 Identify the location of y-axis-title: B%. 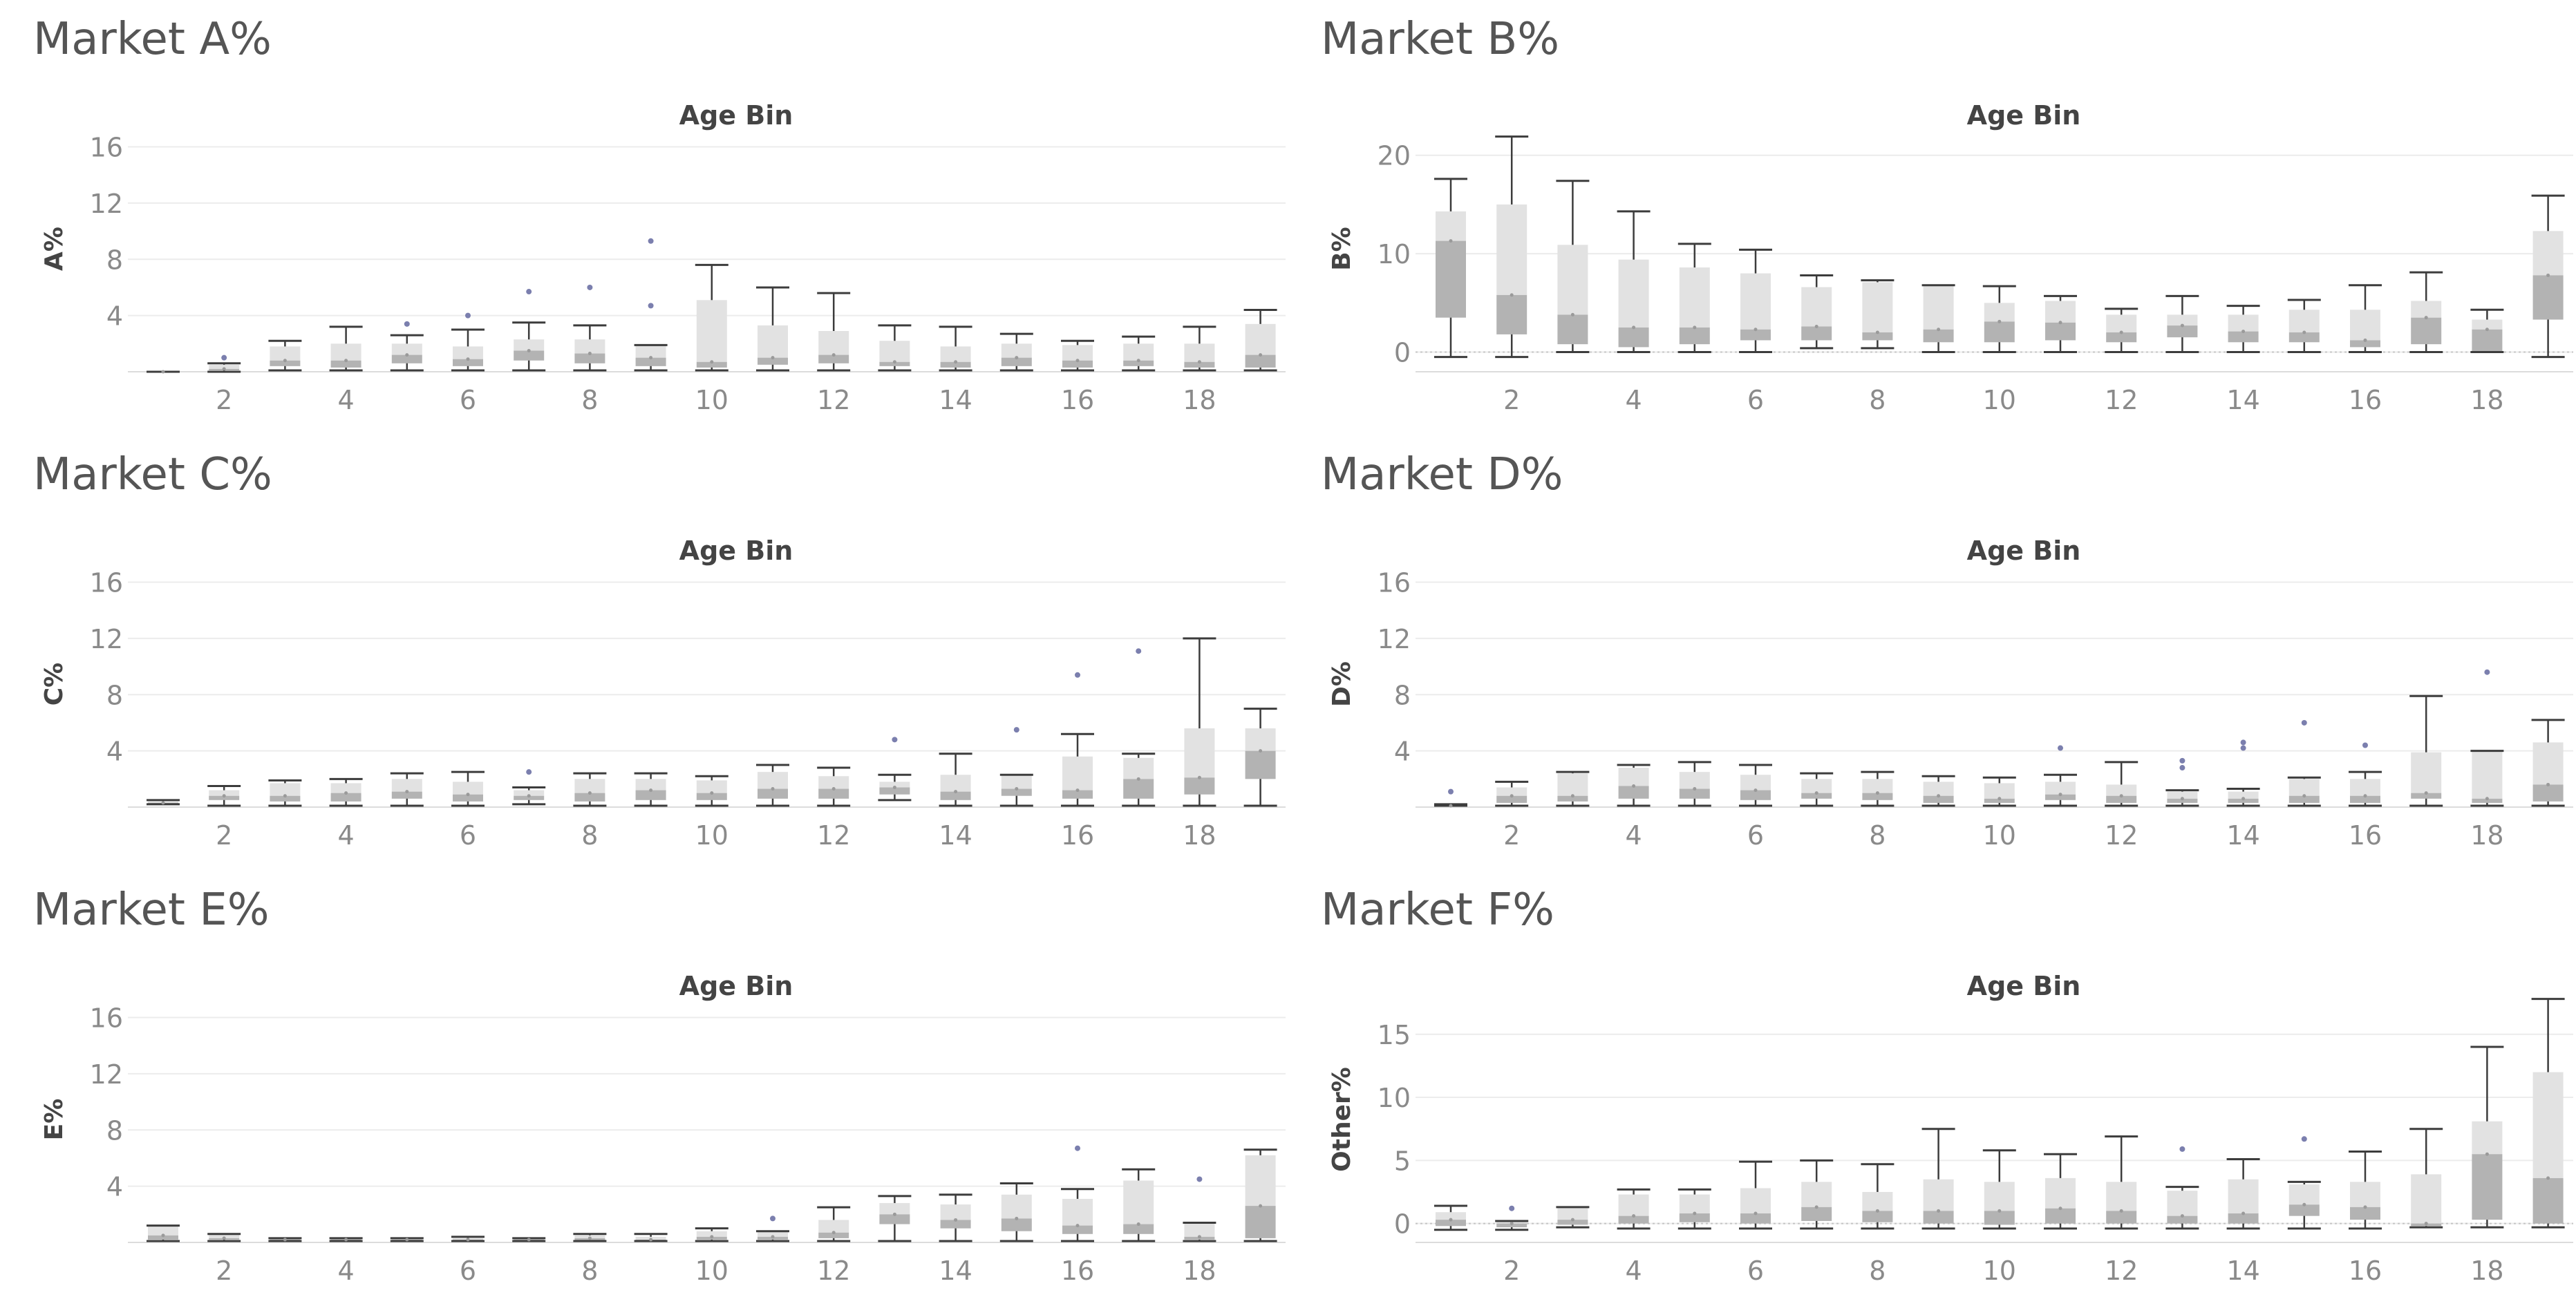
(1342, 249).